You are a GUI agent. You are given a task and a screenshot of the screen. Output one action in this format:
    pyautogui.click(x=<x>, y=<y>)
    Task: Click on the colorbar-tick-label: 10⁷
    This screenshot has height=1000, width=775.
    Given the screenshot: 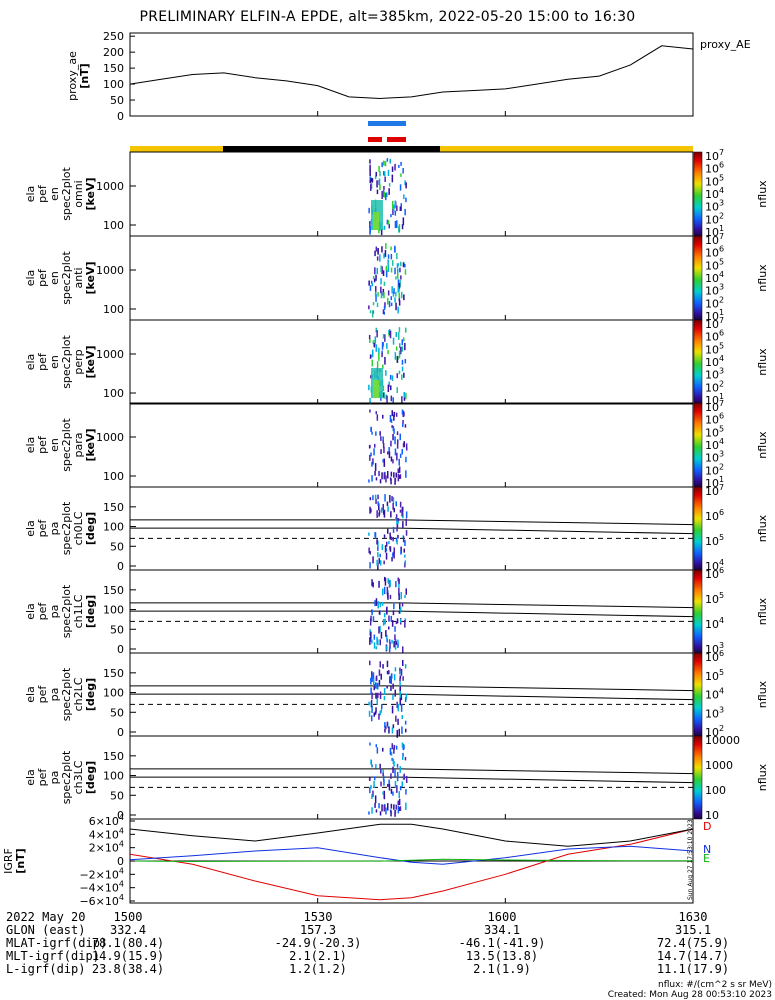 What is the action you would take?
    pyautogui.click(x=714, y=323)
    